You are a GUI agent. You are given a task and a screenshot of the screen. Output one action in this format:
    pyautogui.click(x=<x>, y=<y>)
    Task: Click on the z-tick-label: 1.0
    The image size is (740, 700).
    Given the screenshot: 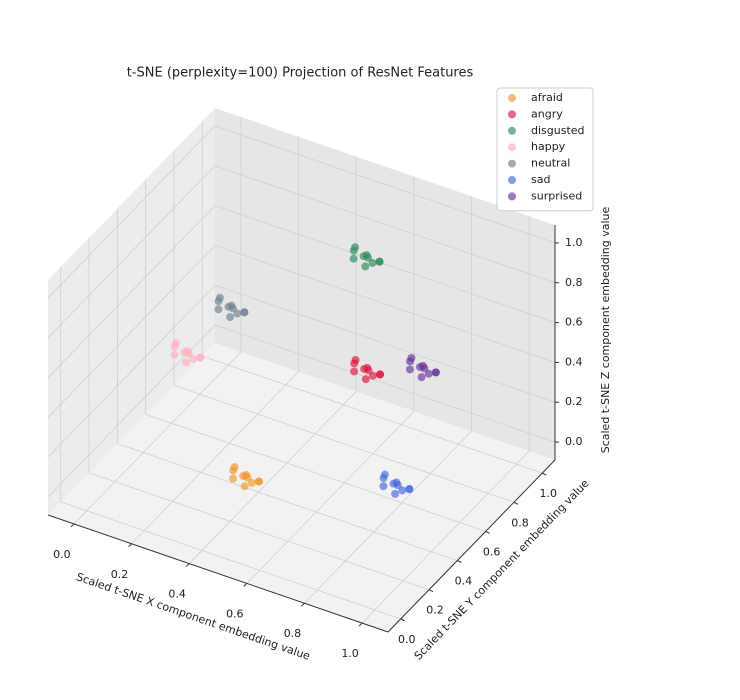 What is the action you would take?
    pyautogui.click(x=574, y=242)
    